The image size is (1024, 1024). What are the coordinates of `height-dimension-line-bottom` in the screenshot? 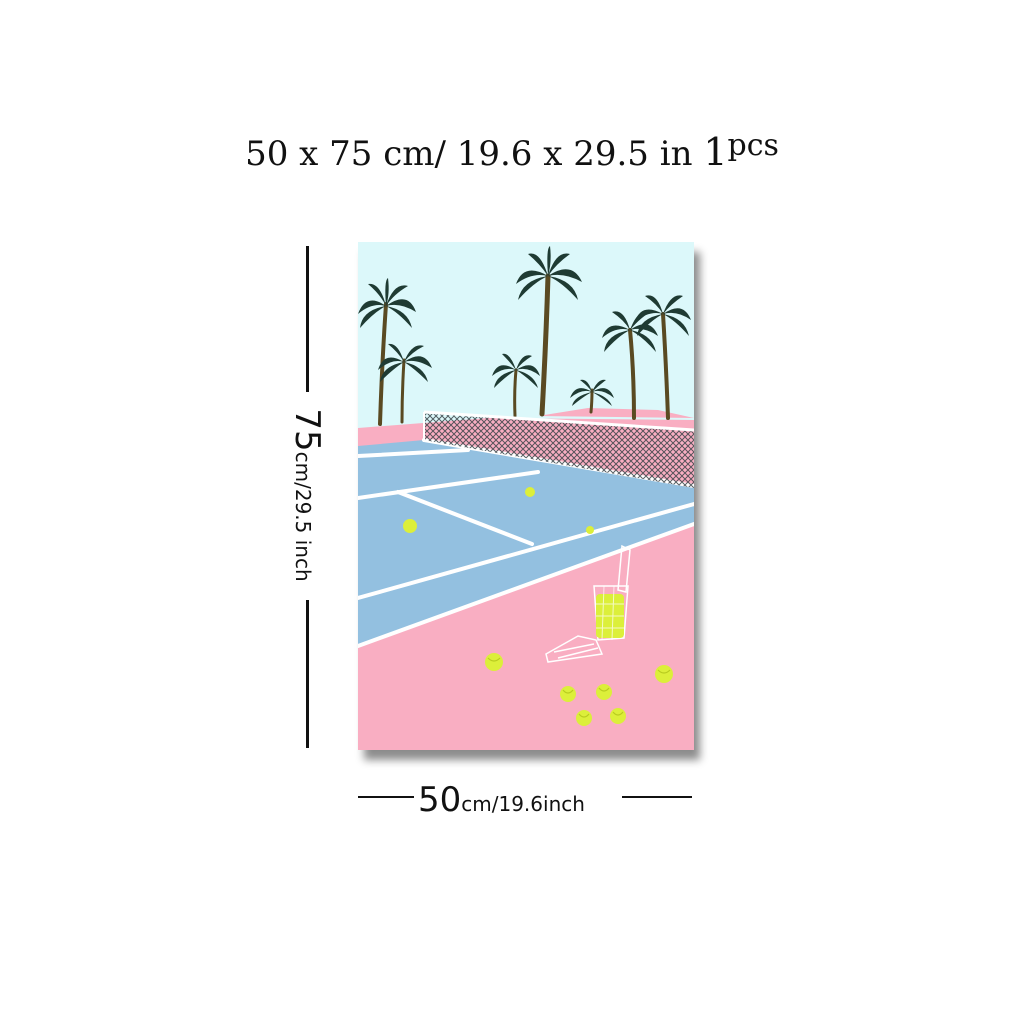 It's located at (307, 674).